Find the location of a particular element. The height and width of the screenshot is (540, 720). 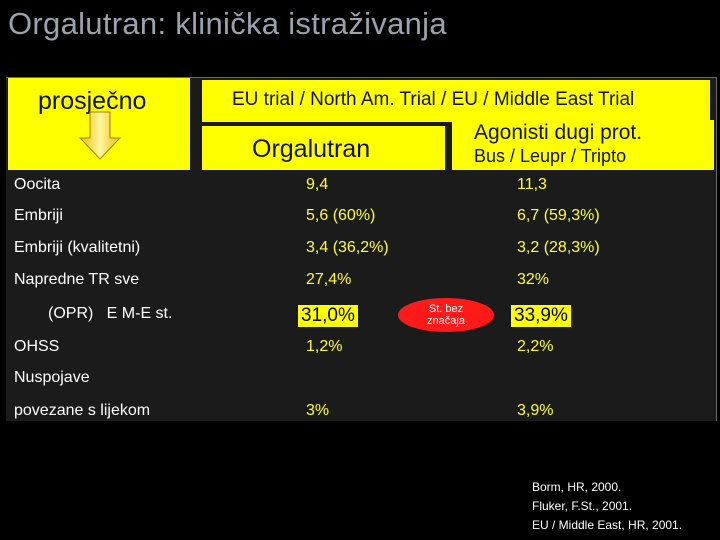

badge-line2: značaja is located at coordinates (446, 321).